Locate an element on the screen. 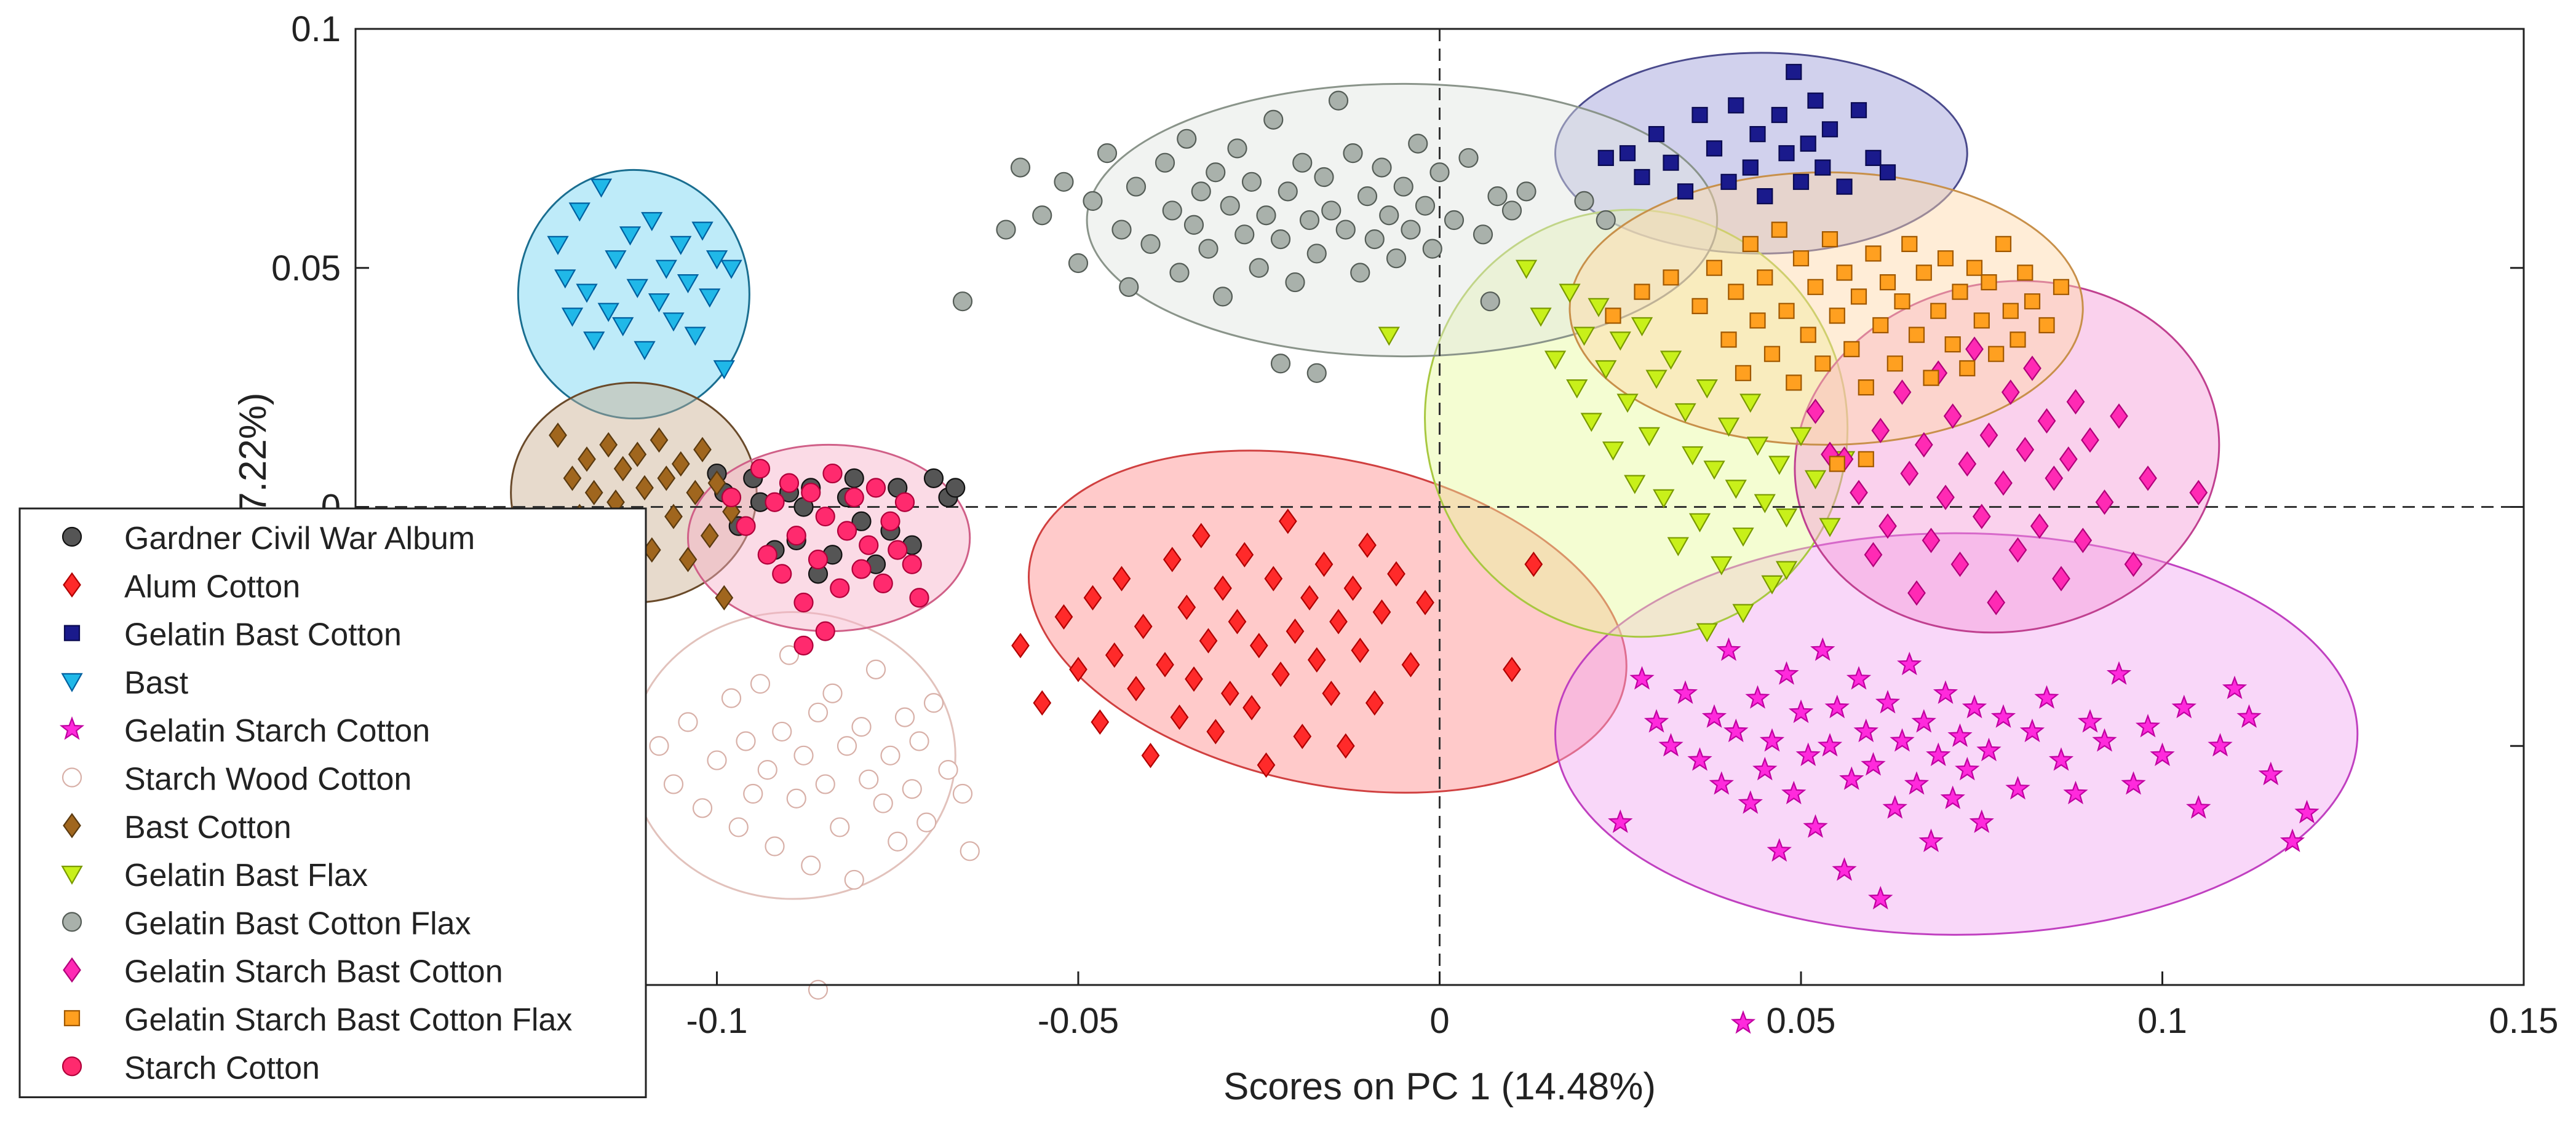 The height and width of the screenshot is (1127, 2576). series-starch-cotton is located at coordinates (825, 557).